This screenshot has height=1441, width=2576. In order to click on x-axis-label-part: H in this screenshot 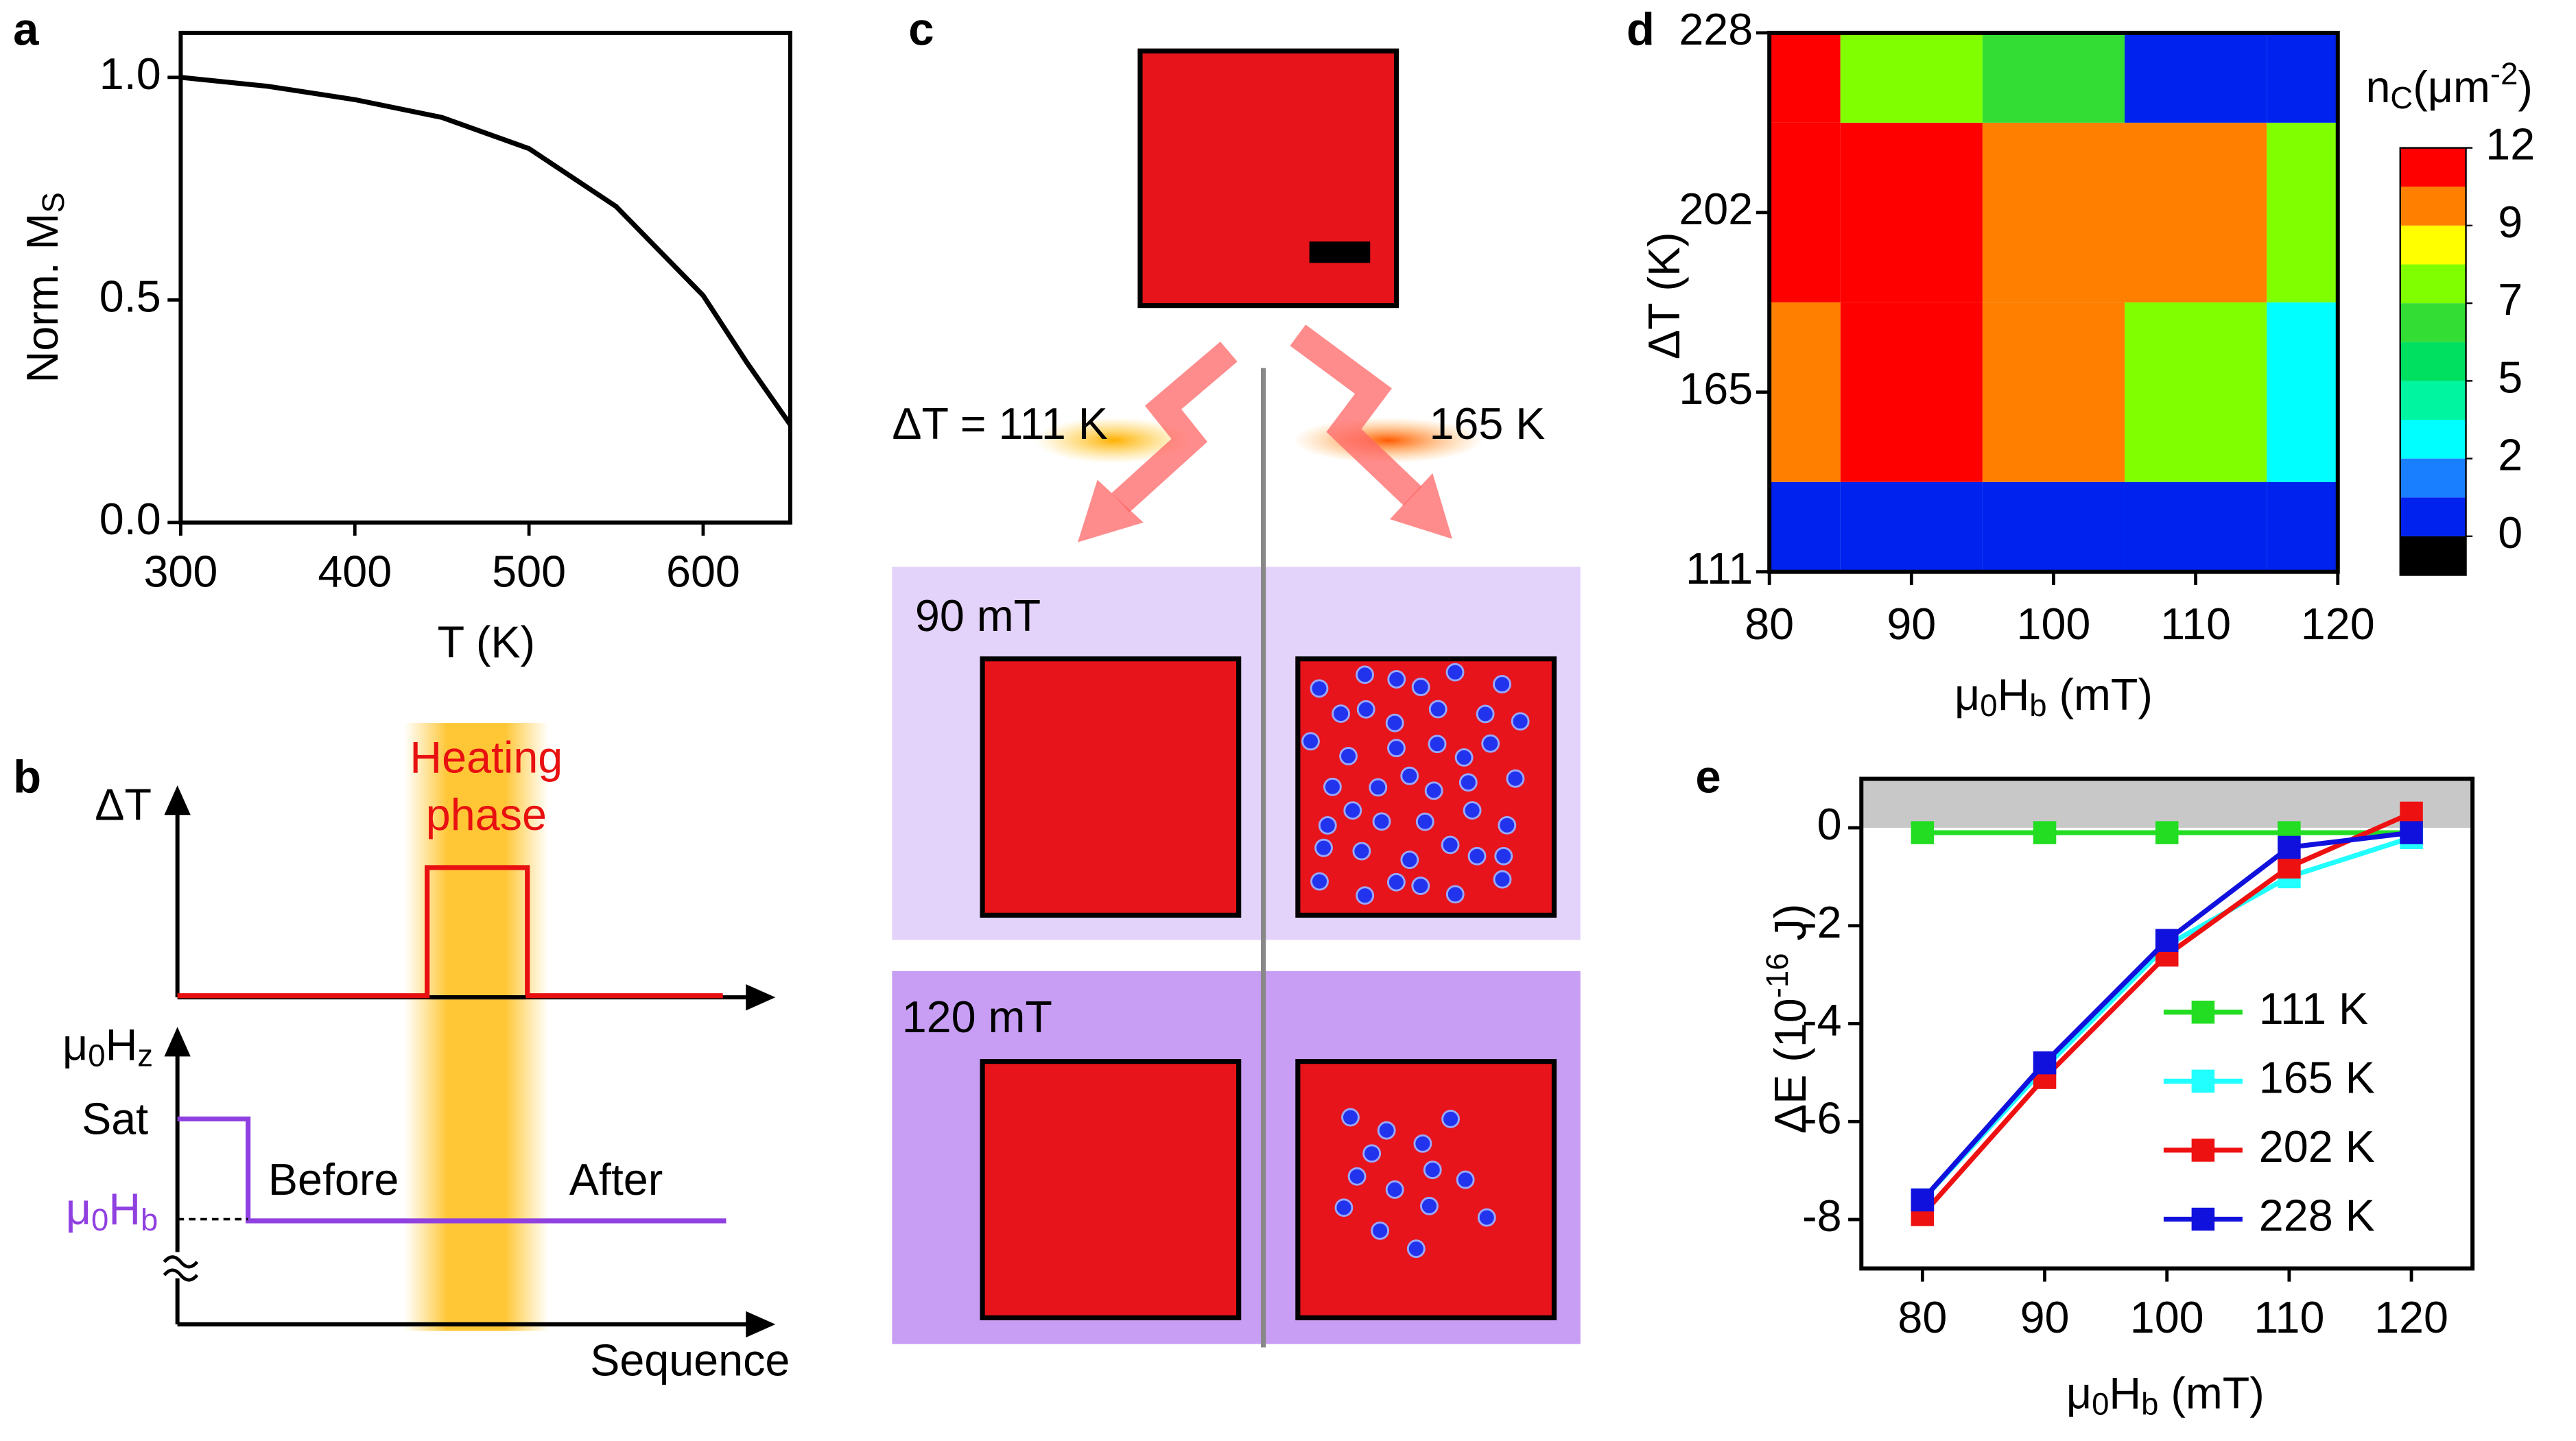, I will do `click(2125, 1393)`.